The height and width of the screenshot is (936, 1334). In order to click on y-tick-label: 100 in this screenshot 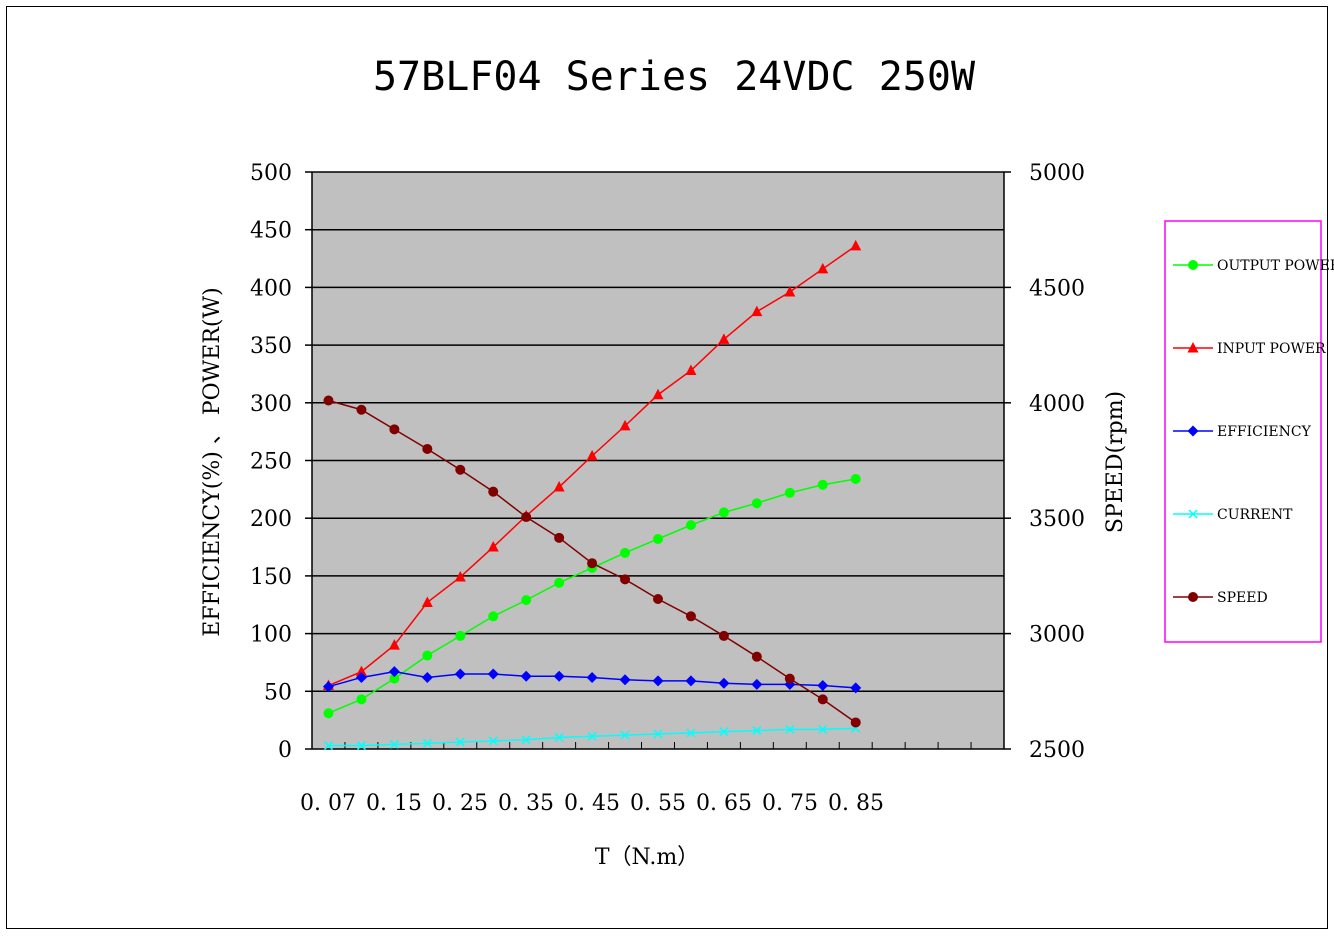, I will do `click(271, 635)`.